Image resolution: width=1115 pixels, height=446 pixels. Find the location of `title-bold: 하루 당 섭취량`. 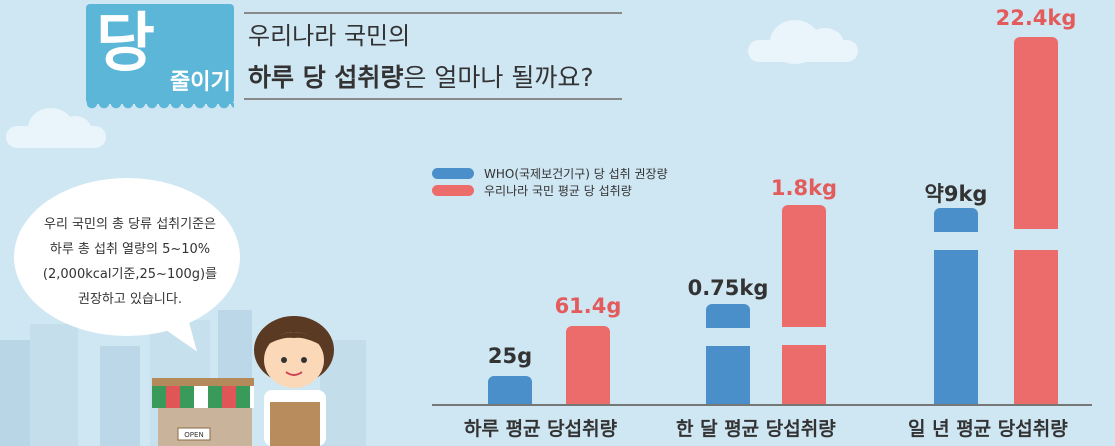

title-bold: 하루 당 섭취량 is located at coordinates (326, 77).